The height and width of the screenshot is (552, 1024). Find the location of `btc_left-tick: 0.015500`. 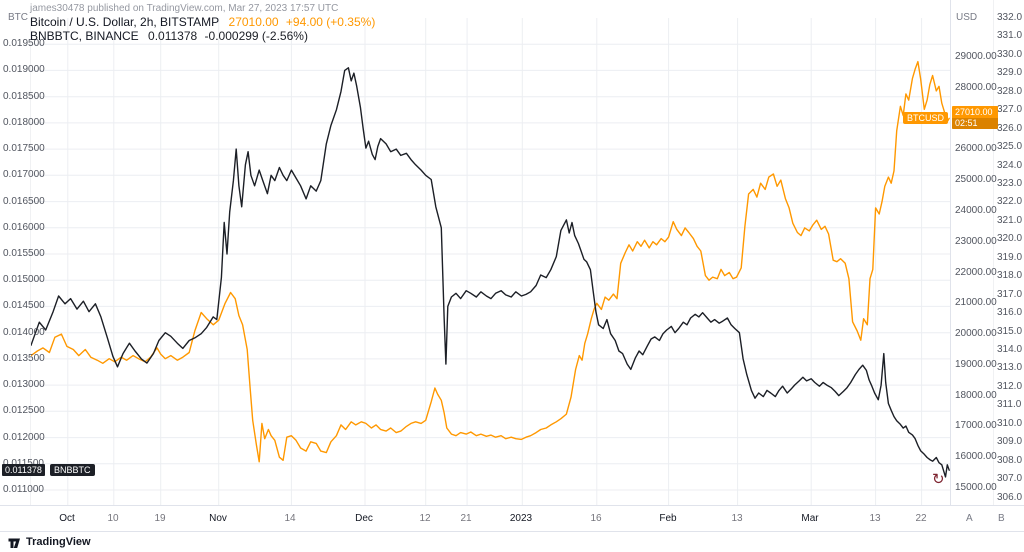

btc_left-tick: 0.015500 is located at coordinates (24, 253).